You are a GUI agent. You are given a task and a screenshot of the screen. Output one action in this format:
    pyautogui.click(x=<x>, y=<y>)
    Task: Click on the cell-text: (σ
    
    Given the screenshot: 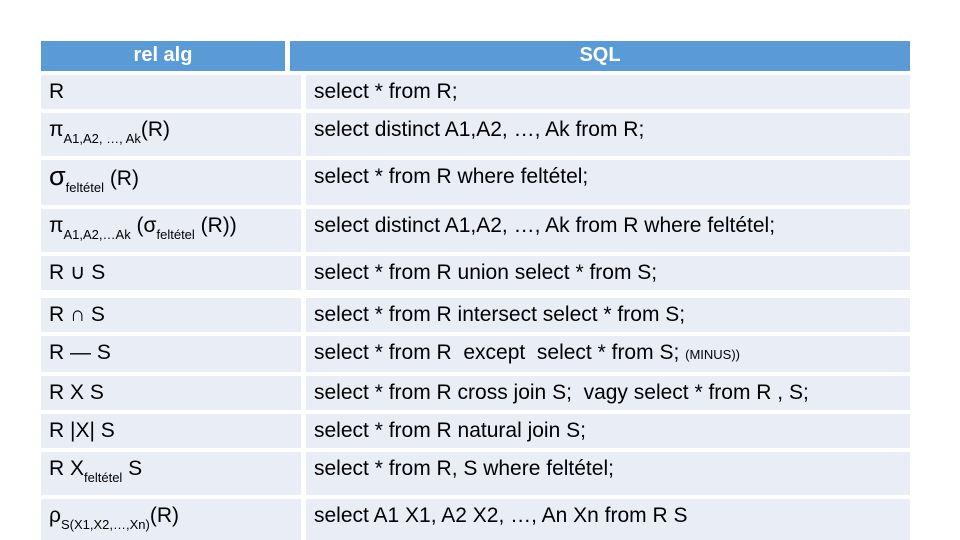 What is the action you would take?
    pyautogui.click(x=143, y=225)
    